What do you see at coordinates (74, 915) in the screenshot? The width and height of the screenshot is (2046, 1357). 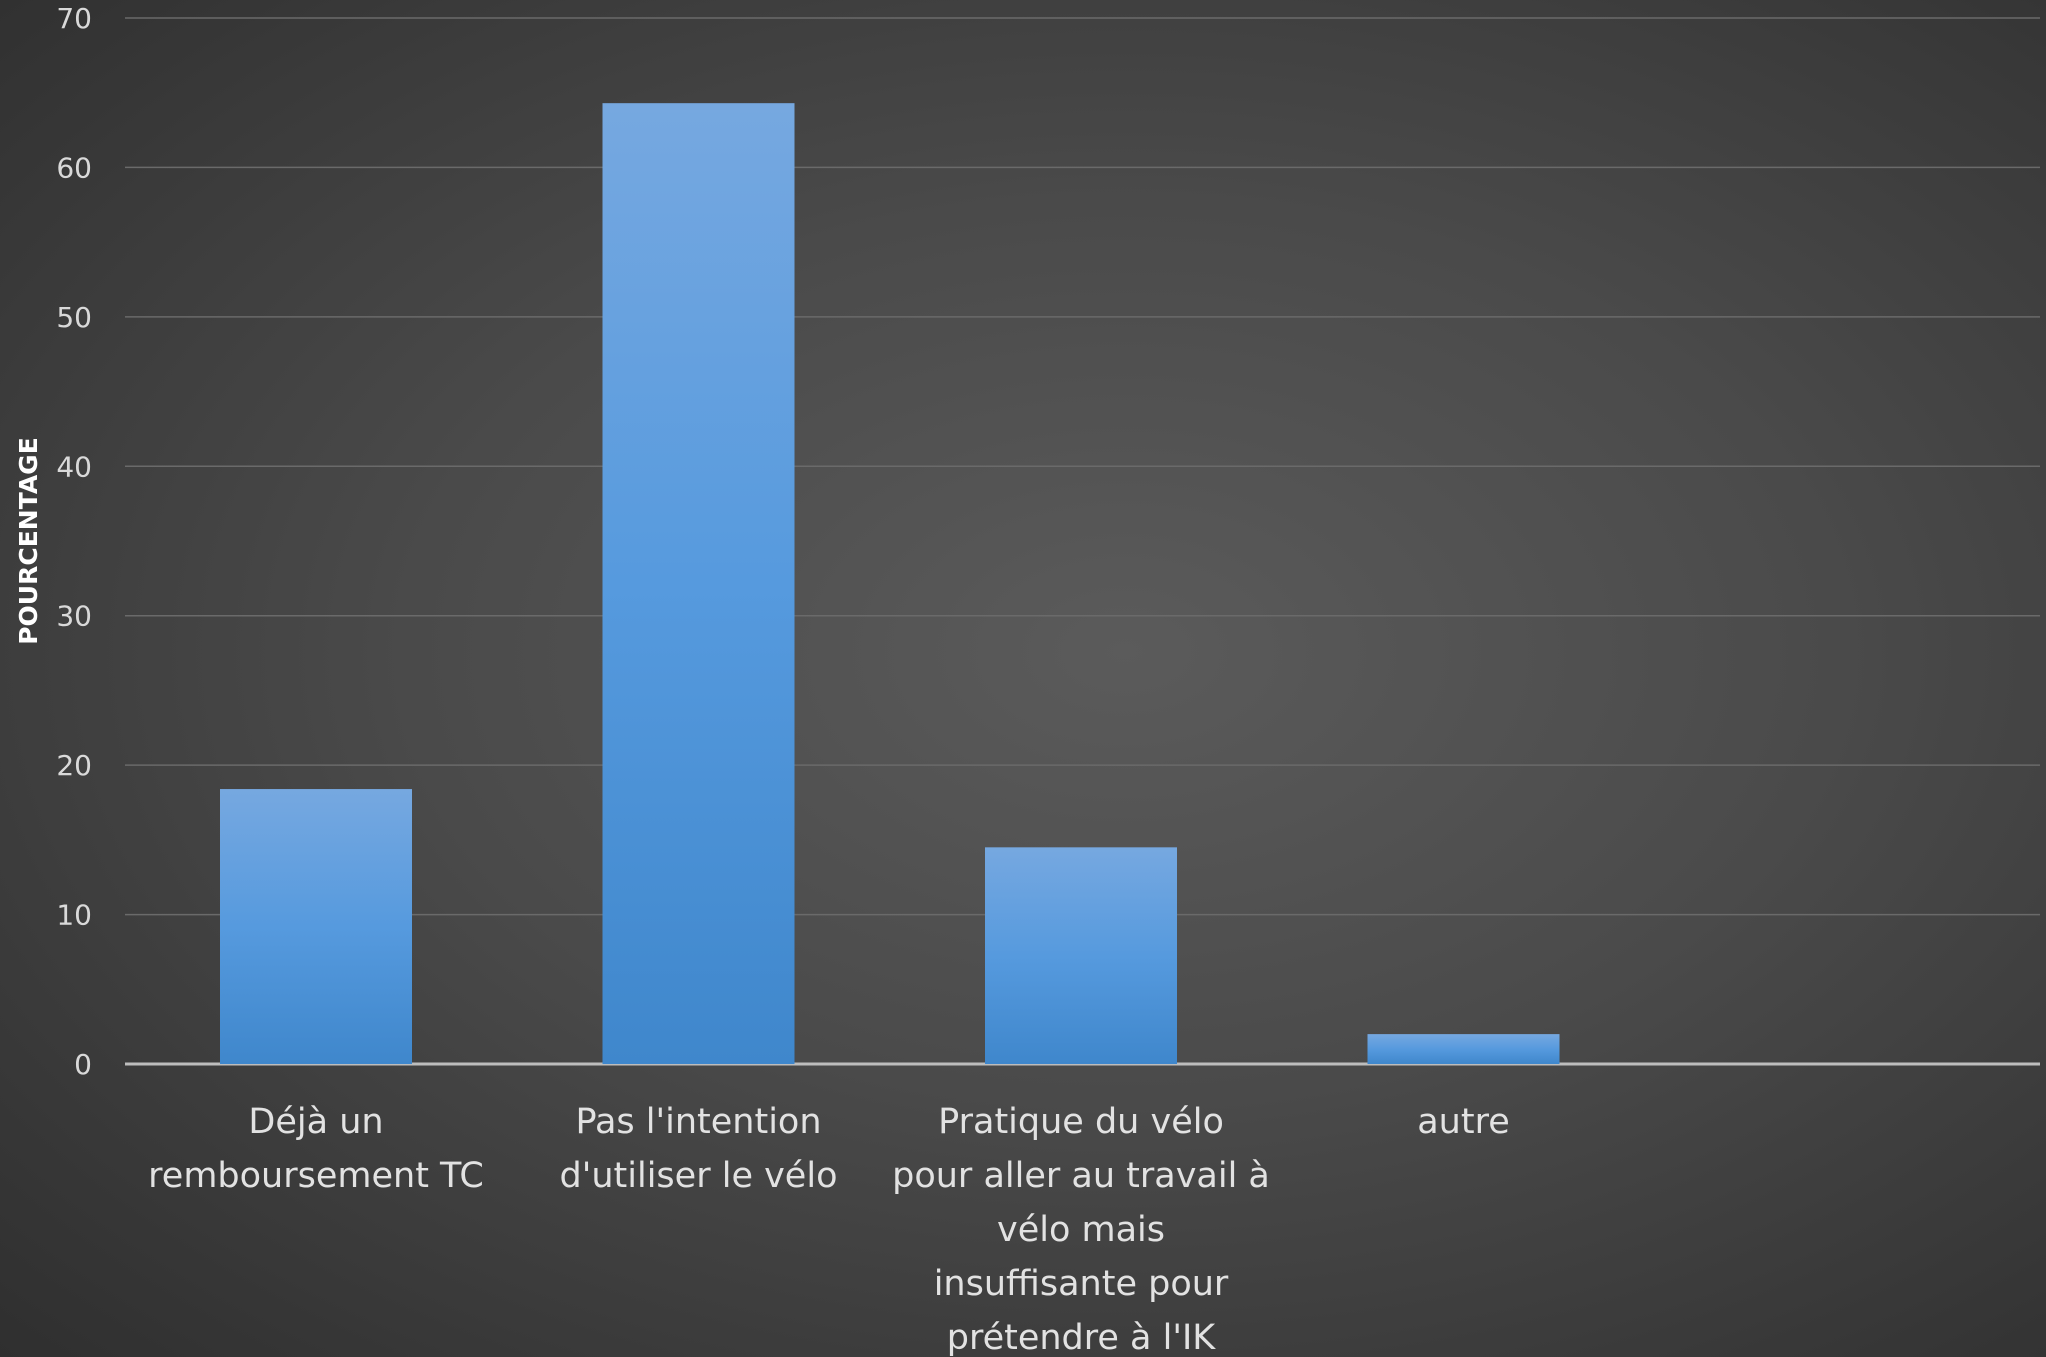 I see `y-tick-label: 10` at bounding box center [74, 915].